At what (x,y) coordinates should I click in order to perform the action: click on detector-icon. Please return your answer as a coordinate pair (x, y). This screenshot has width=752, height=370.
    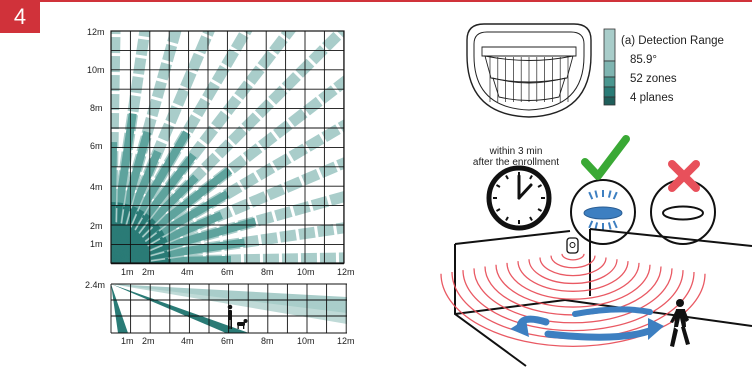
    Looking at the image, I should click on (529, 70).